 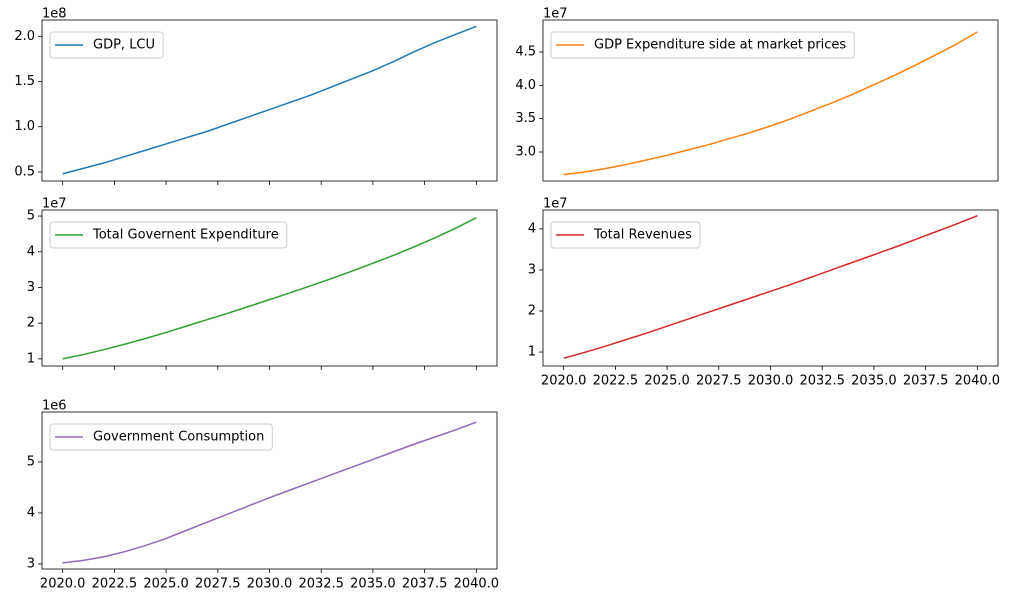 What do you see at coordinates (525, 152) in the screenshot?
I see `y-tick-label: 3.0` at bounding box center [525, 152].